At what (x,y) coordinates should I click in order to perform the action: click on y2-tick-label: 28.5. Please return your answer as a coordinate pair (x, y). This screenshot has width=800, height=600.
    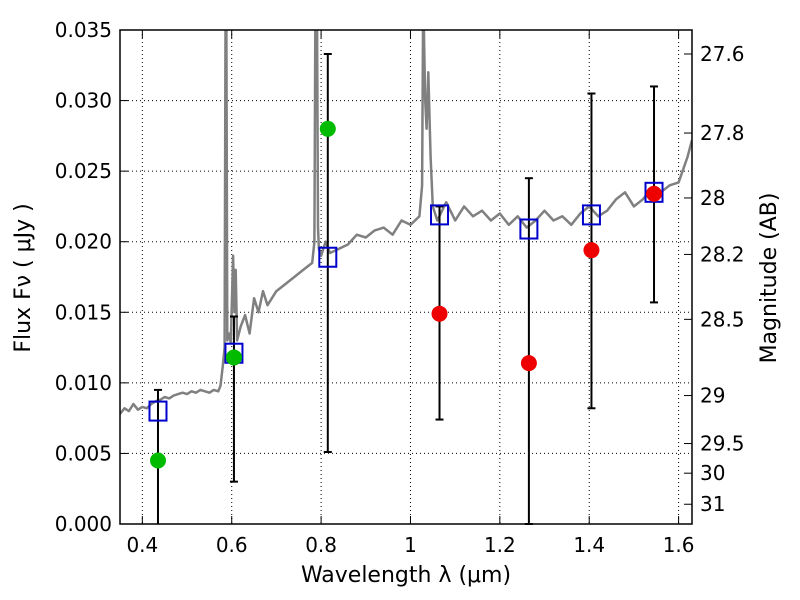
    Looking at the image, I should click on (722, 319).